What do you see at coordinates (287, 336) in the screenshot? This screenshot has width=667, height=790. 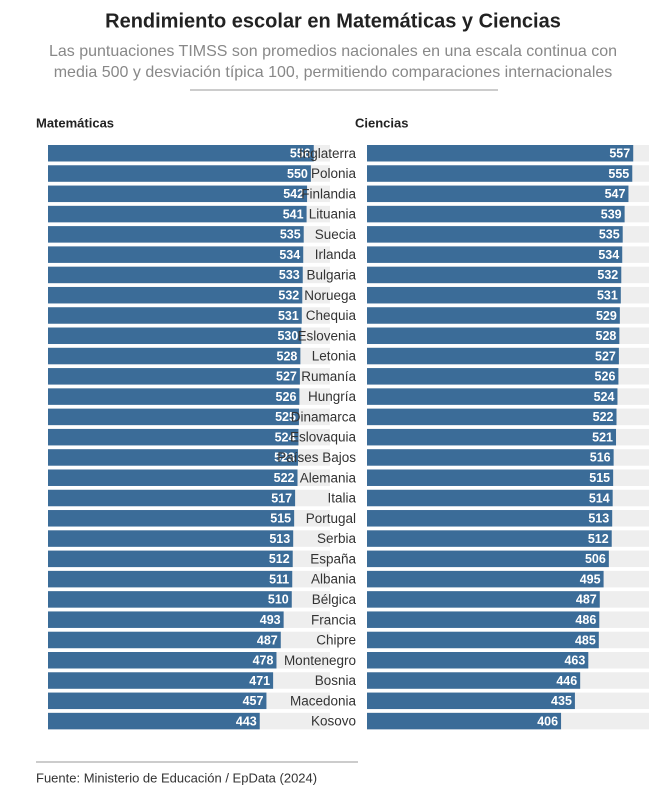 I see `value-label: 530` at bounding box center [287, 336].